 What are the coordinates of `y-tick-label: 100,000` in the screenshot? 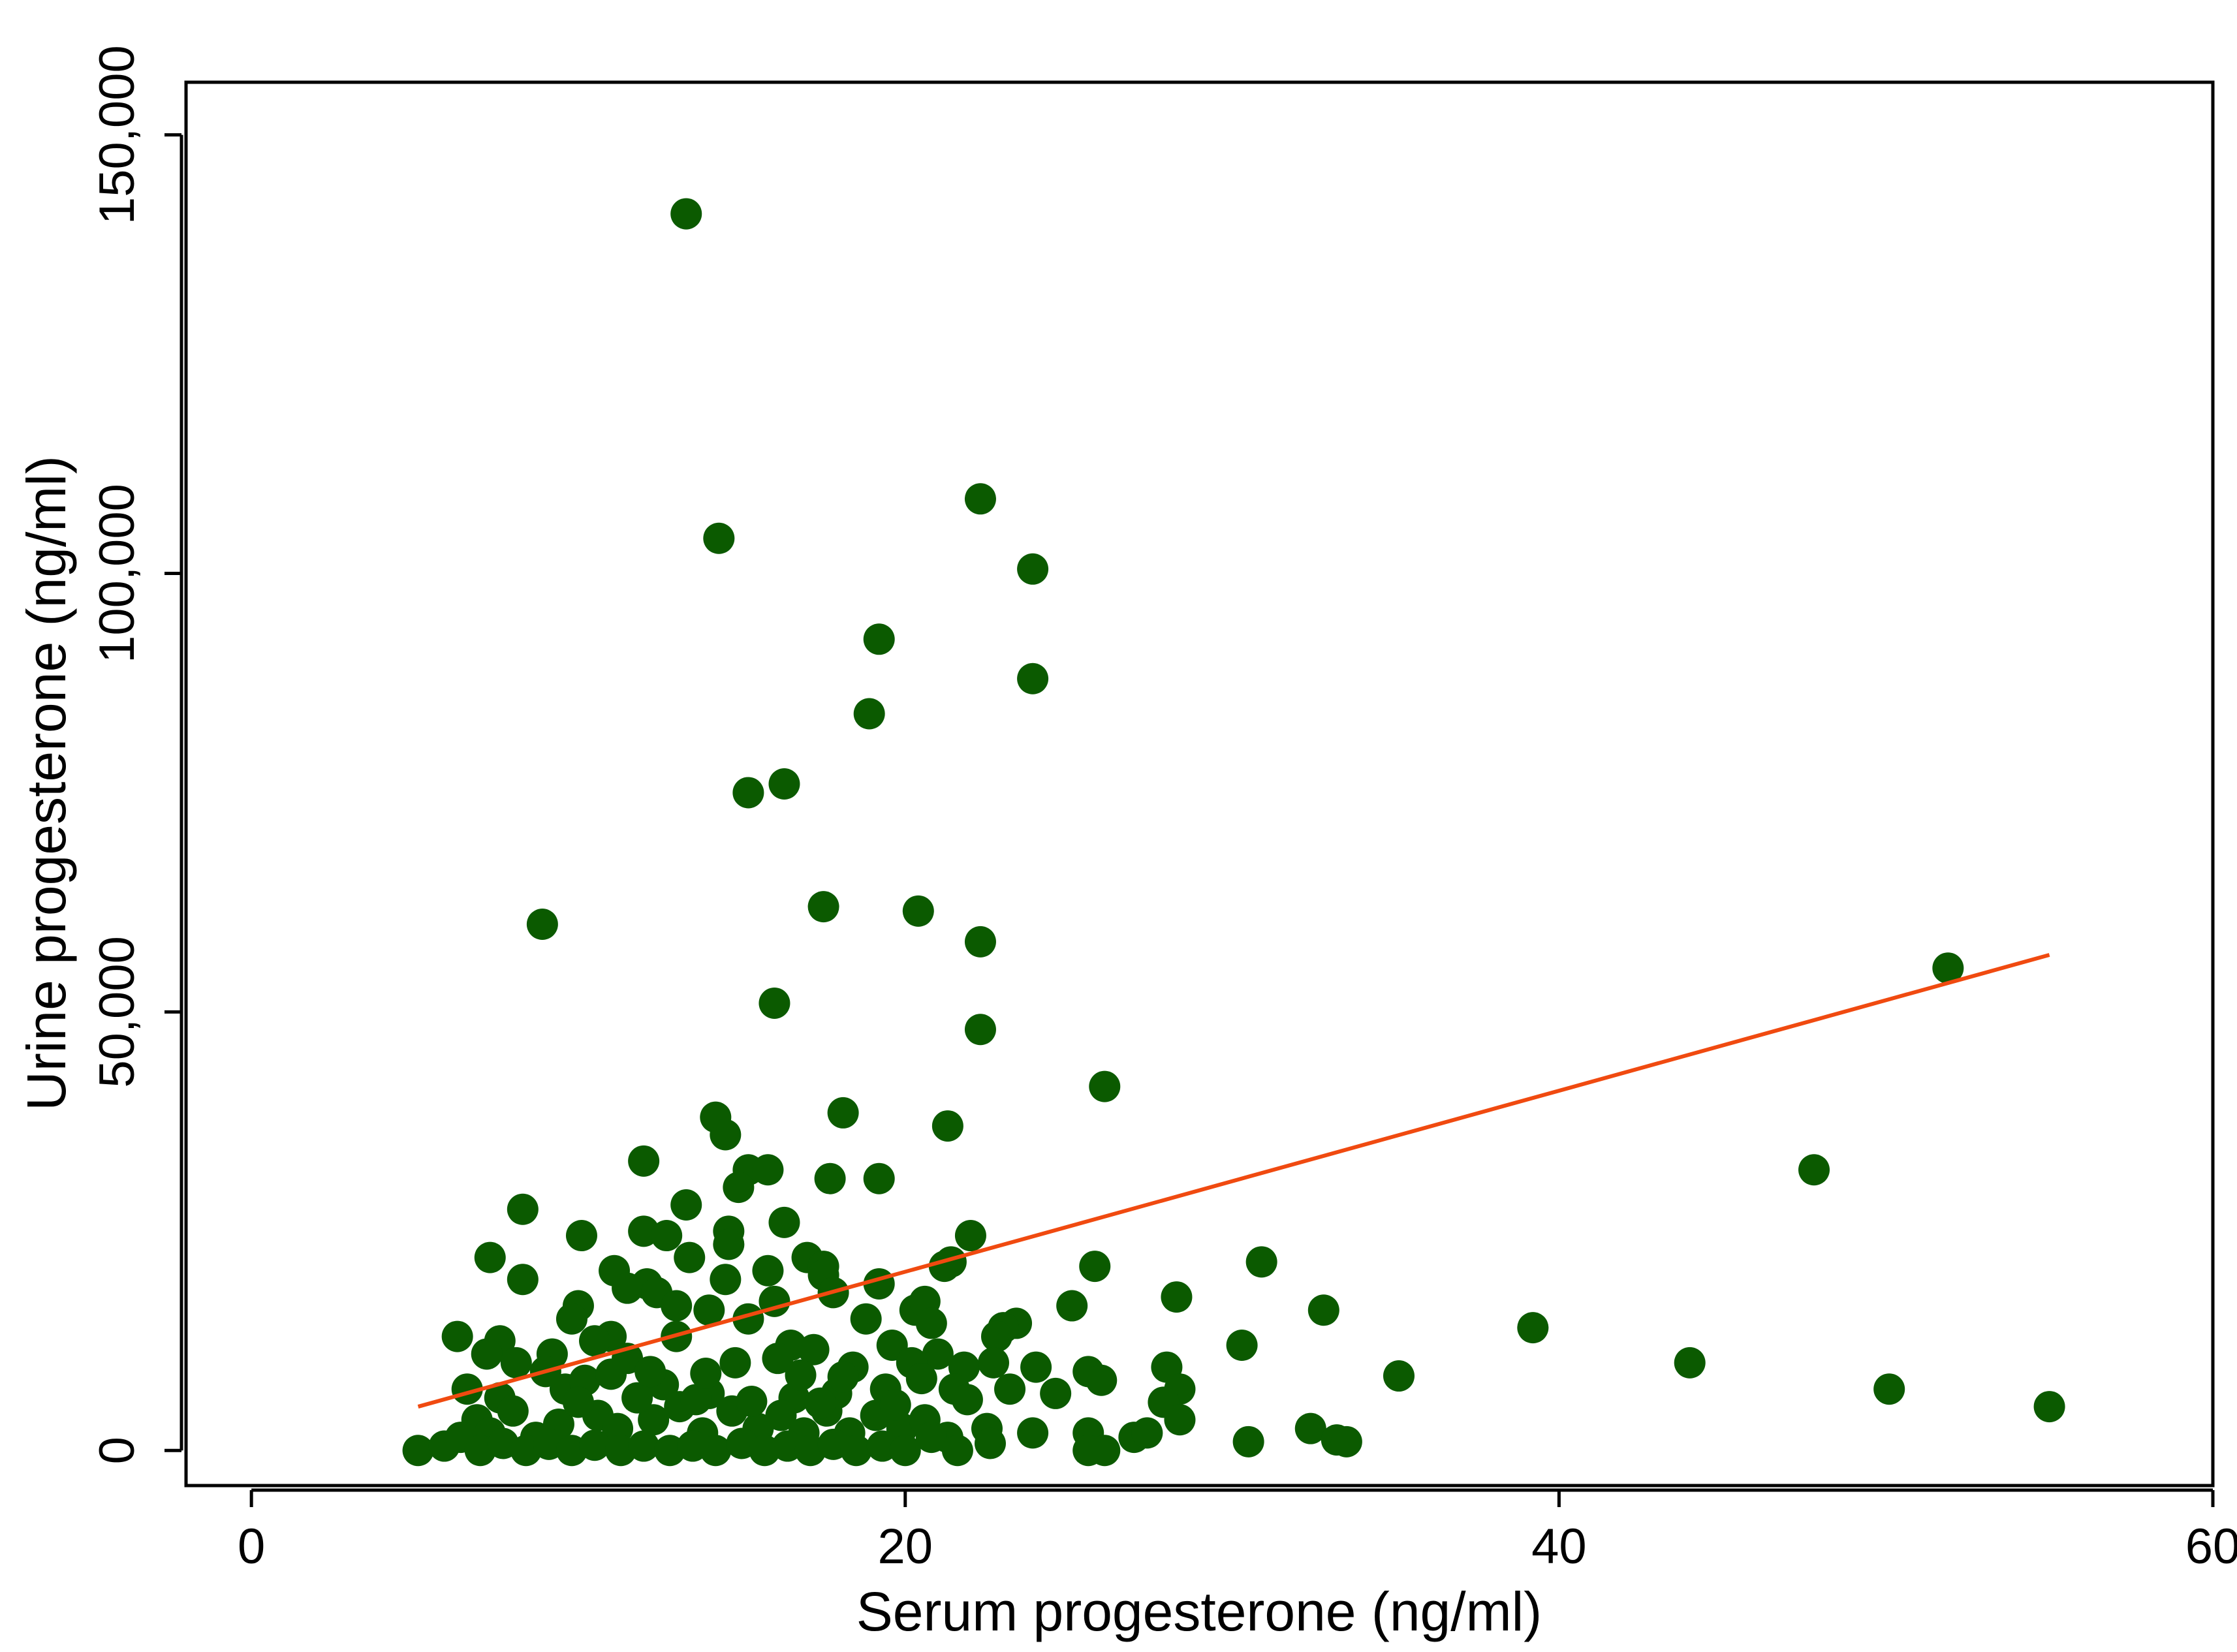 It's located at (117, 573).